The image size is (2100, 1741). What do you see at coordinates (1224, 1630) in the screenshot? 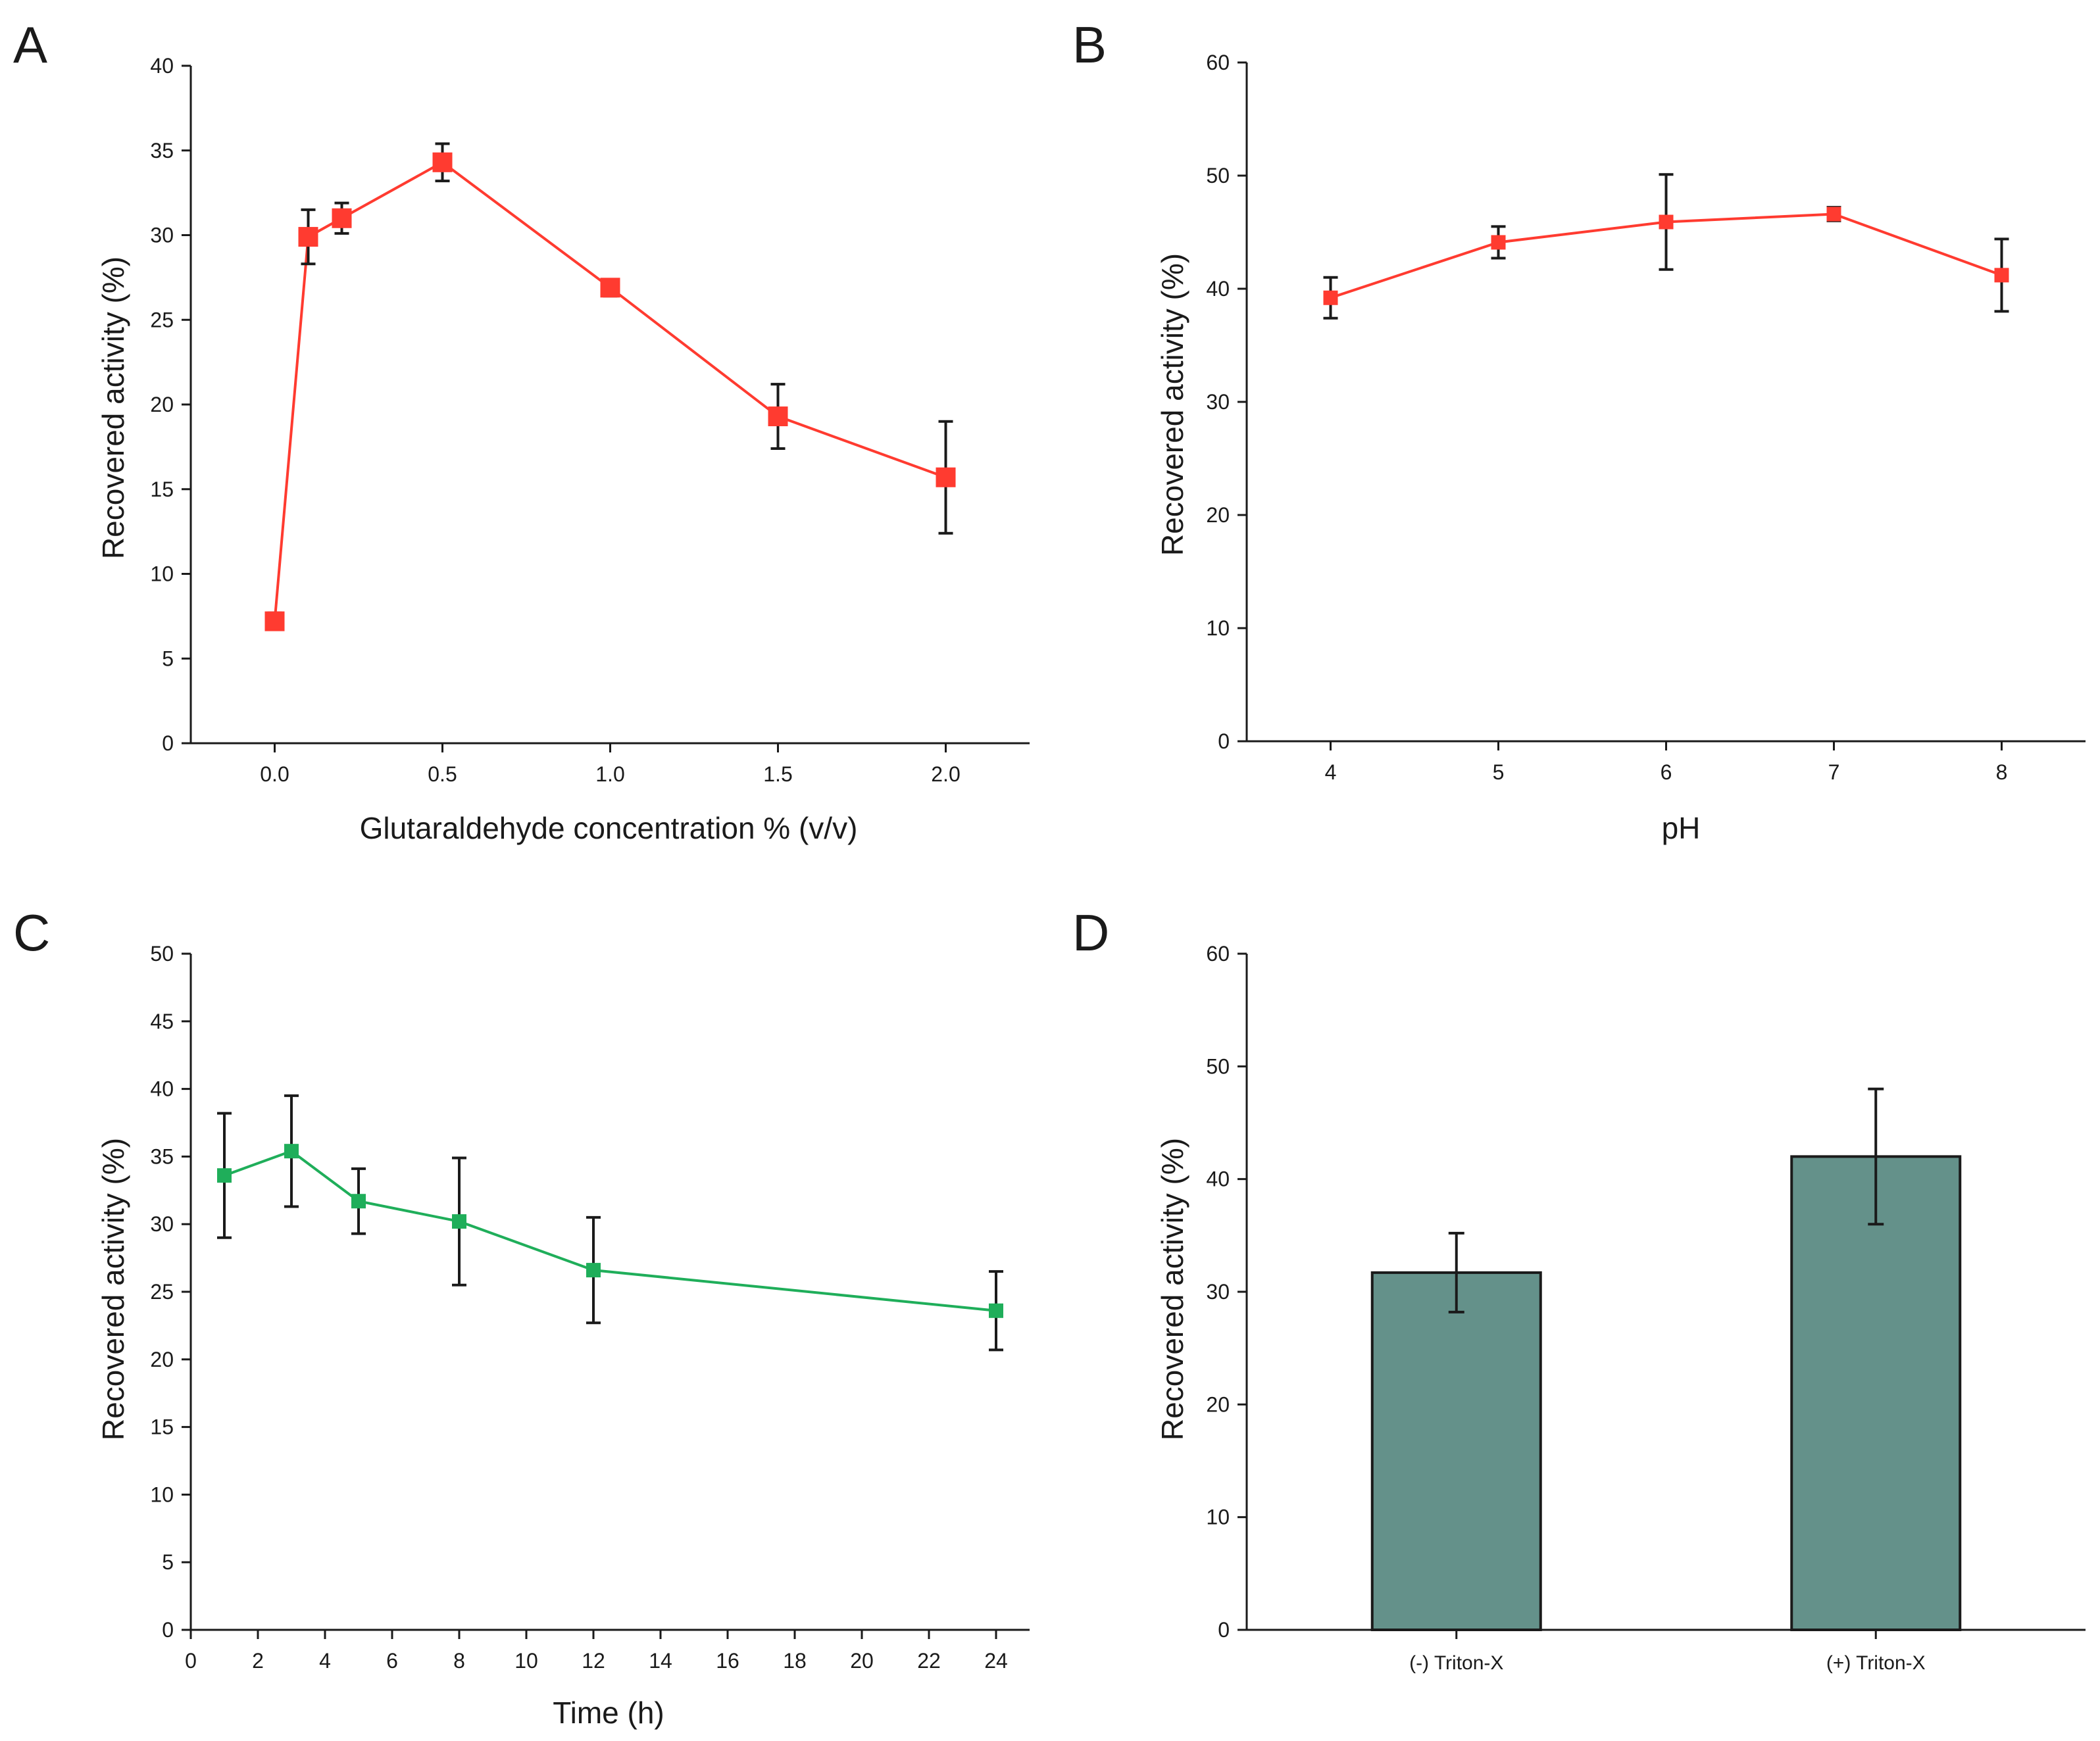
I see `panel-d-y-tick-label: 0` at bounding box center [1224, 1630].